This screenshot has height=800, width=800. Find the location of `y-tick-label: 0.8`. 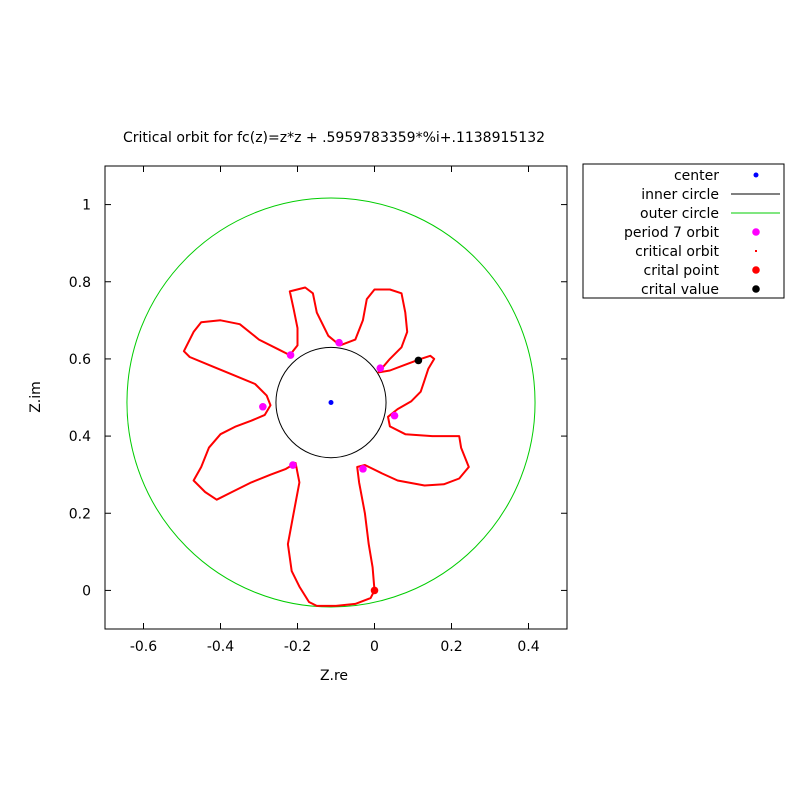

y-tick-label: 0.8 is located at coordinates (80, 283).